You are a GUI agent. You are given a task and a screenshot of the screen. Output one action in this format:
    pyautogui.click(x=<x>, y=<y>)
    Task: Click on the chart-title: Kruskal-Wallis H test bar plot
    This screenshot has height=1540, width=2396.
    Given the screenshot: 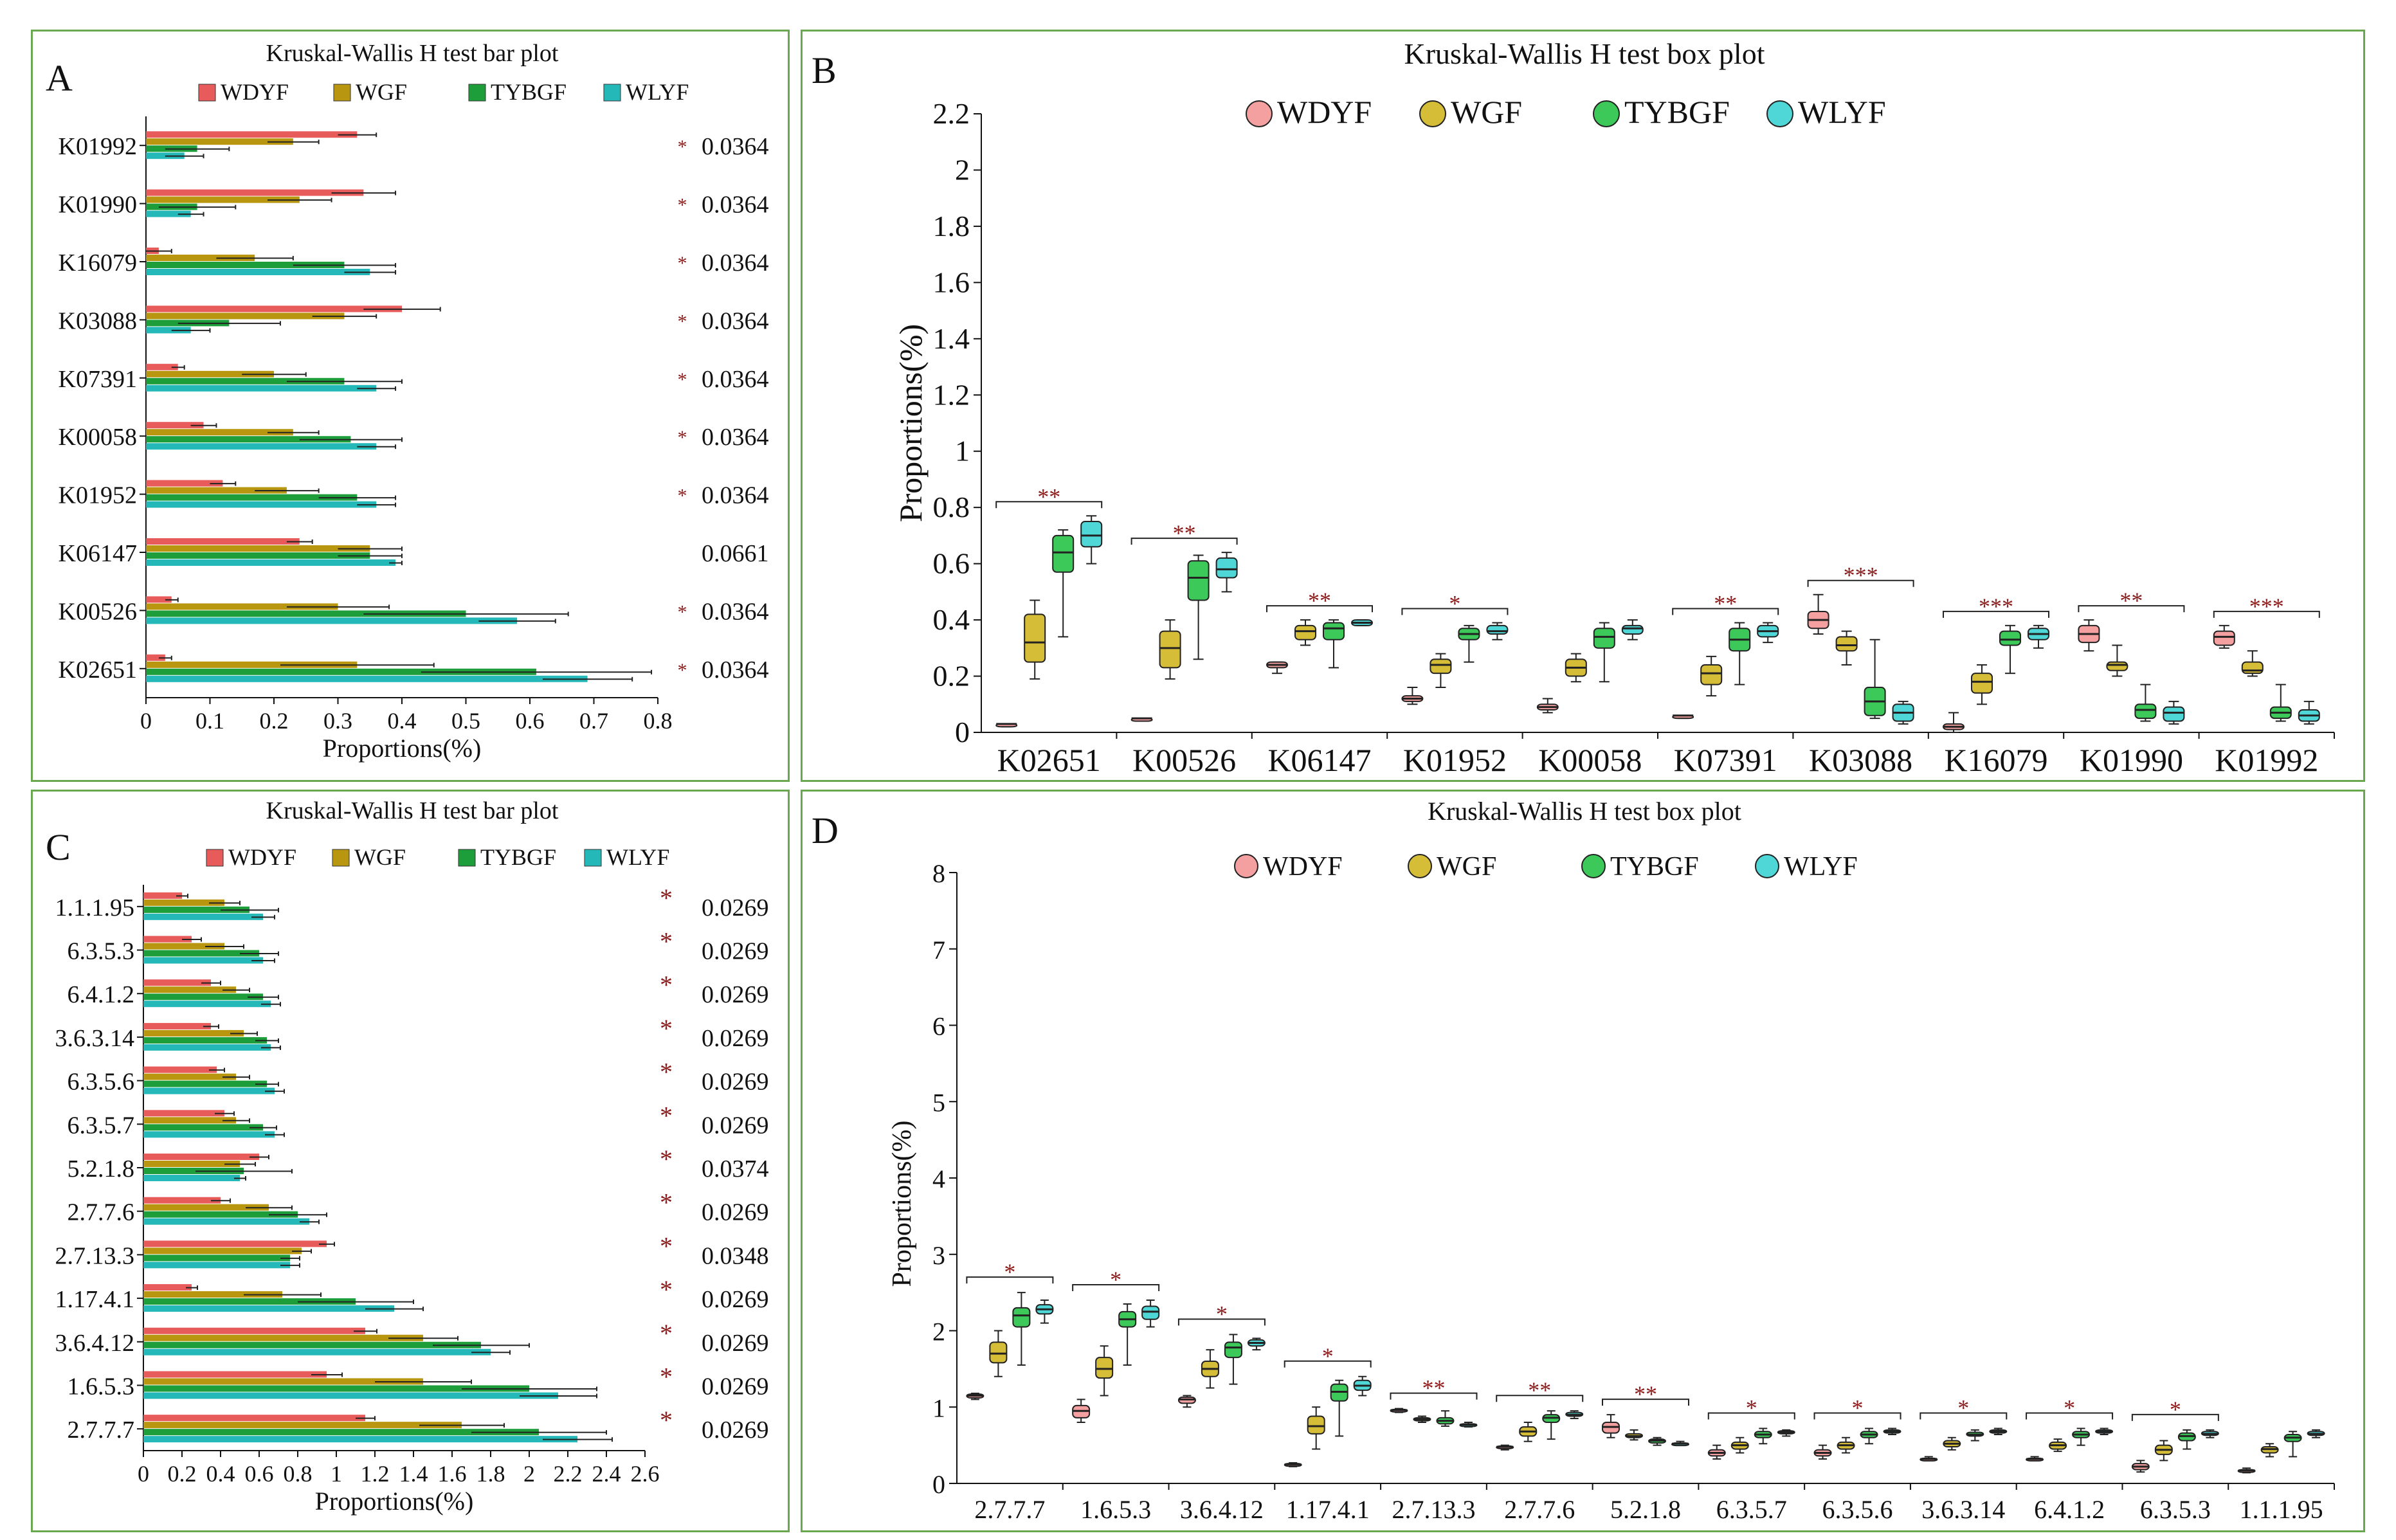 What is the action you would take?
    pyautogui.click(x=412, y=53)
    